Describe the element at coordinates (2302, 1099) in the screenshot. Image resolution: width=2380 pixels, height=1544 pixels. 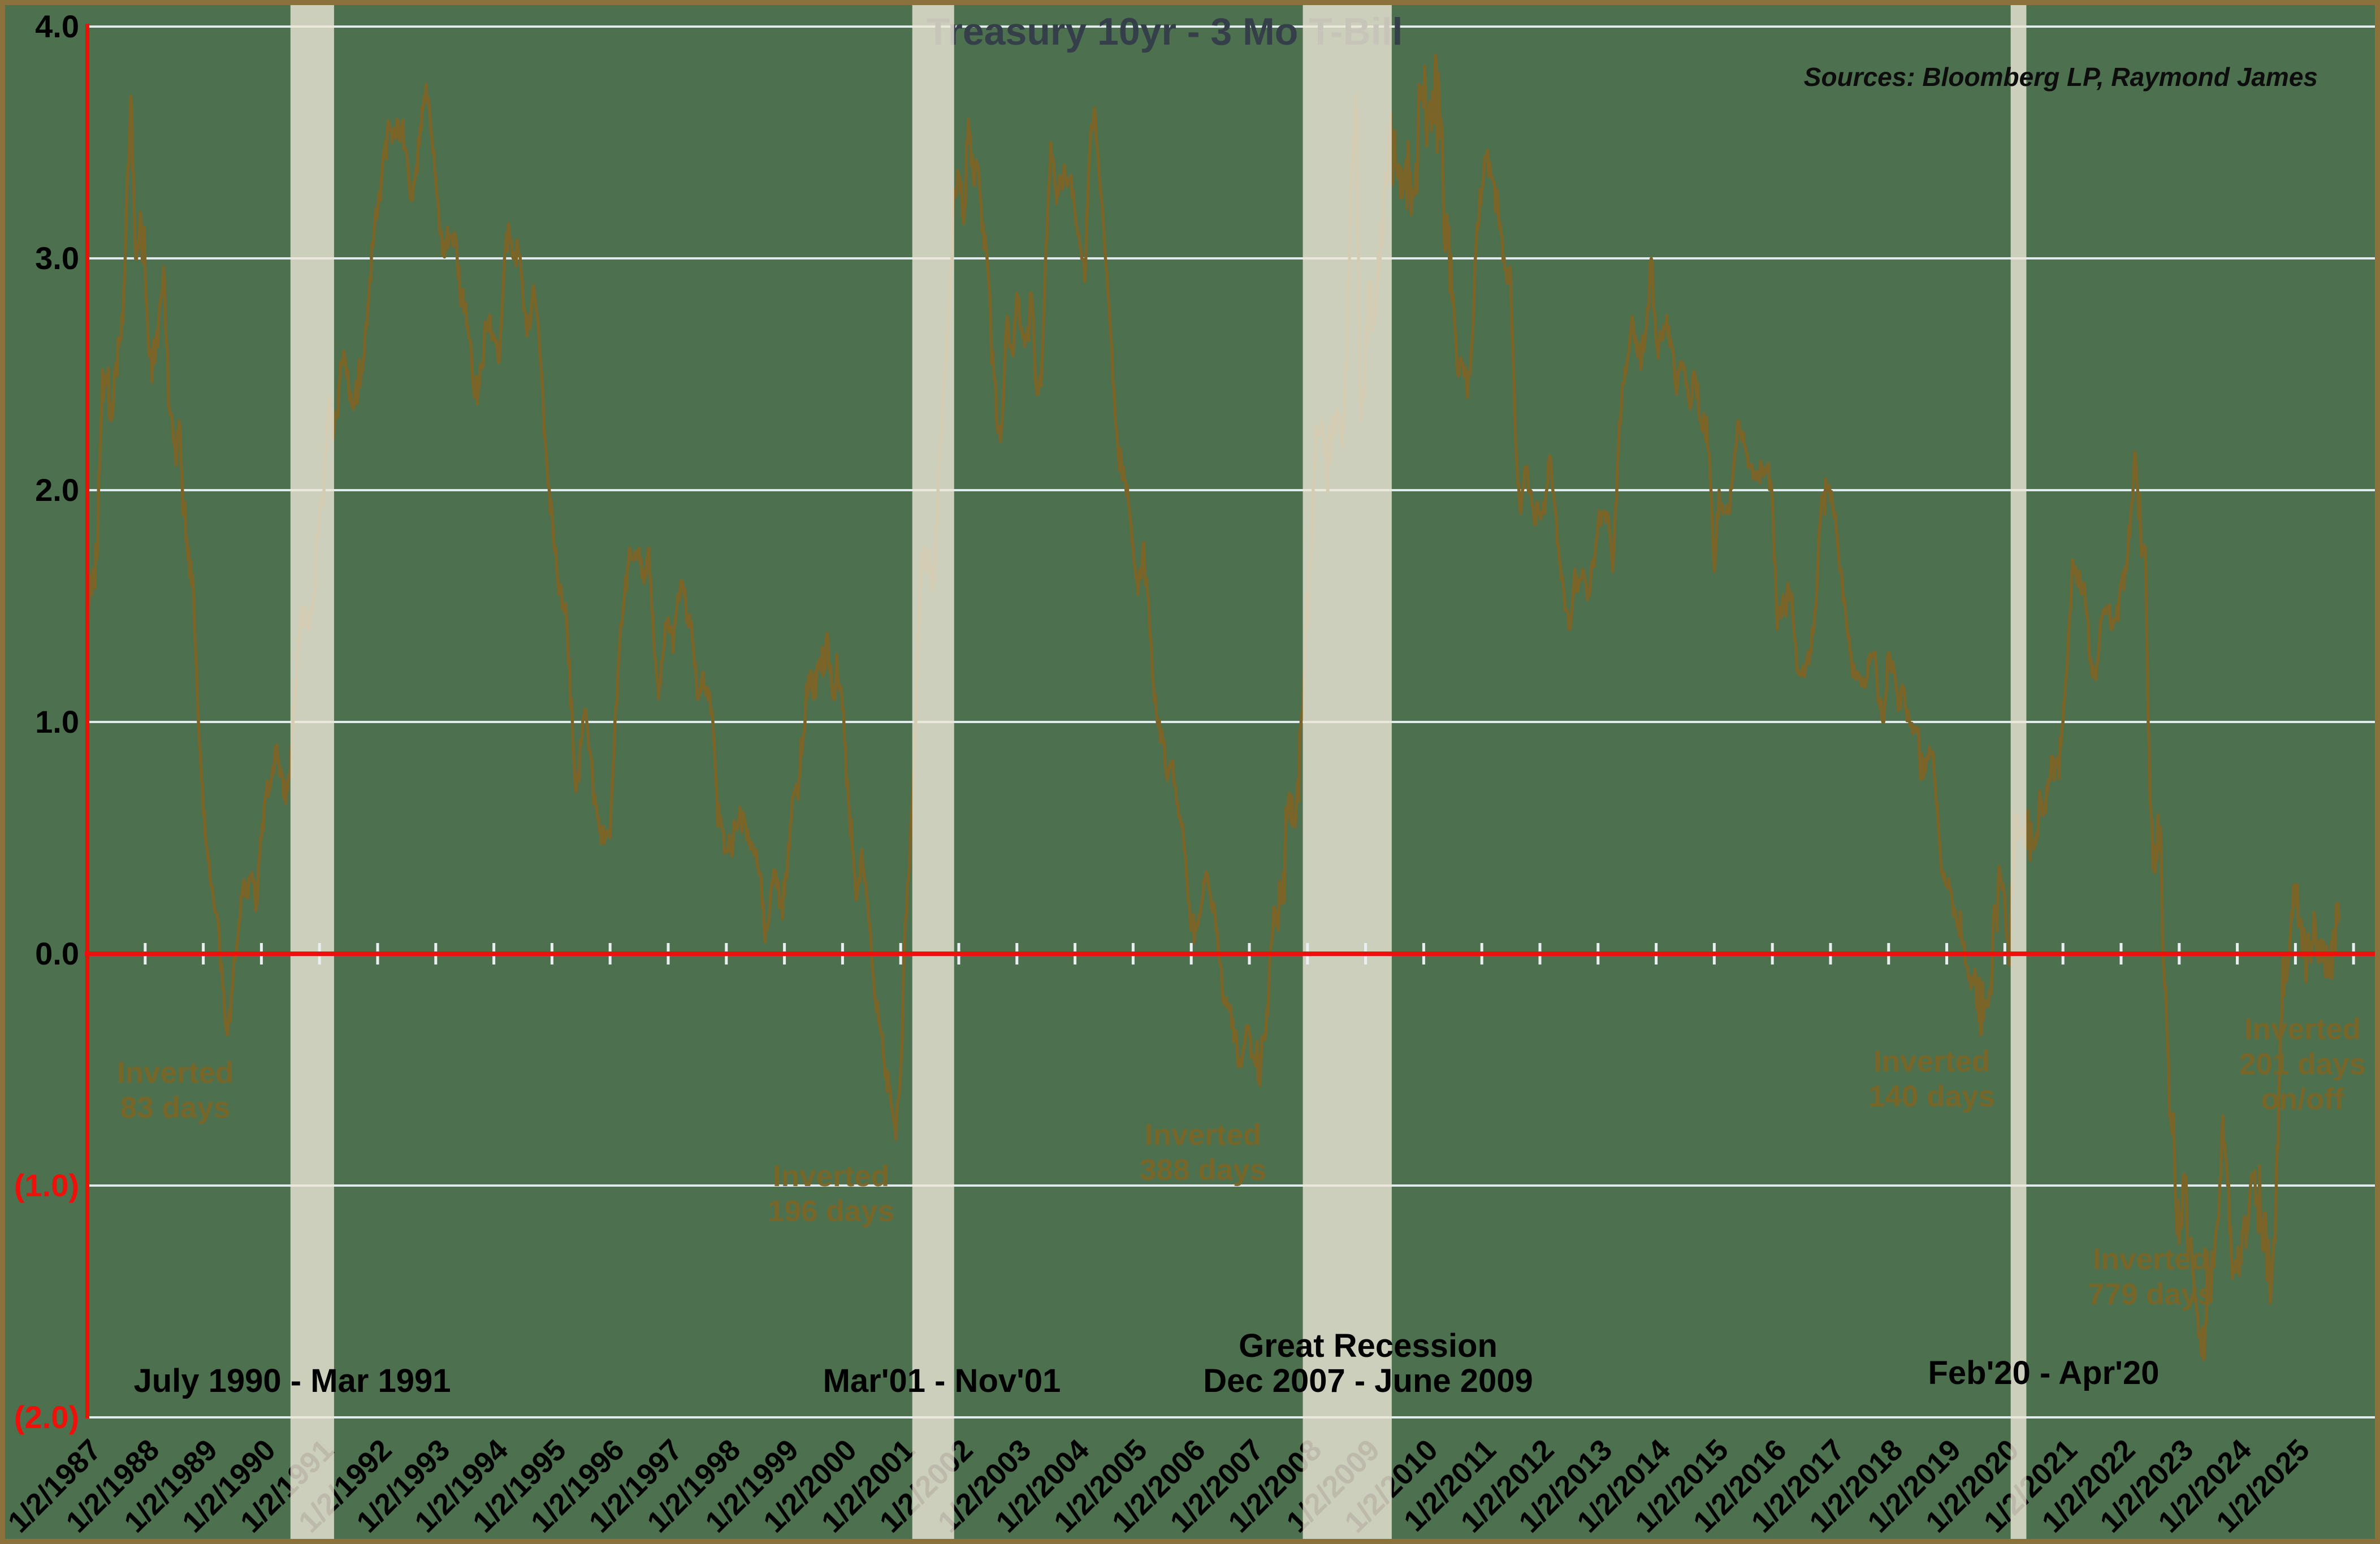
I see `inversion-annotation: on/off` at that location.